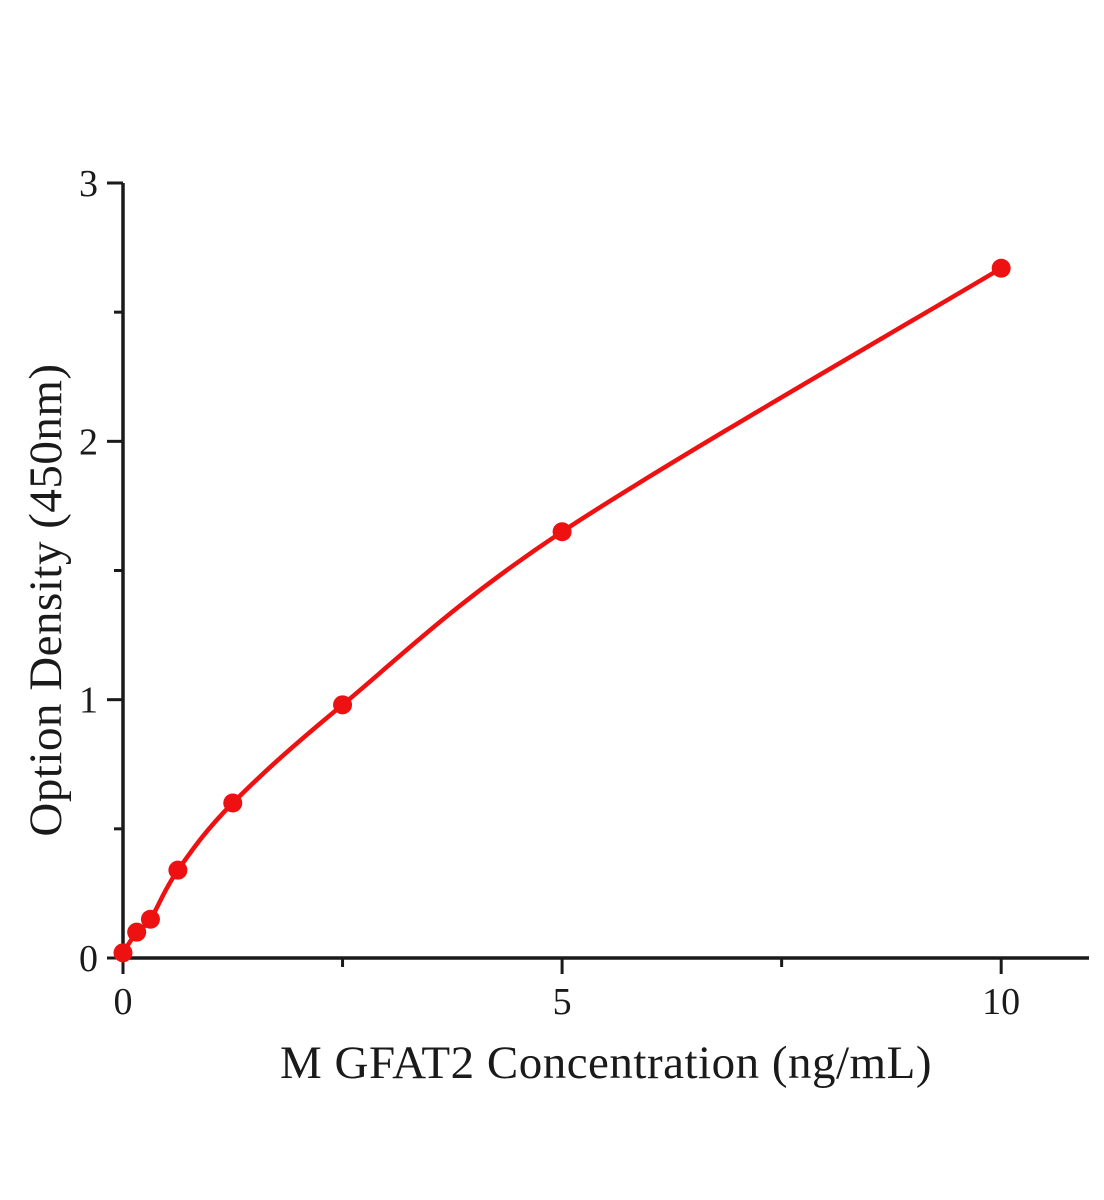 This screenshot has height=1200, width=1104. What do you see at coordinates (88, 959) in the screenshot?
I see `y-tick-label: 0` at bounding box center [88, 959].